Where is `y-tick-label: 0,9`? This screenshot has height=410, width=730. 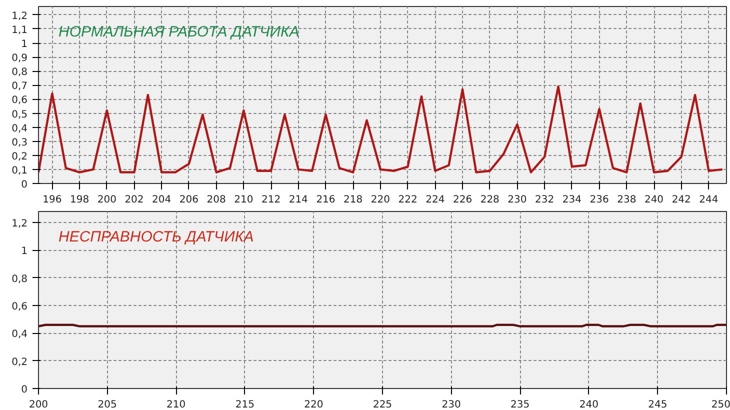 y-tick-label: 0,9 is located at coordinates (20, 58).